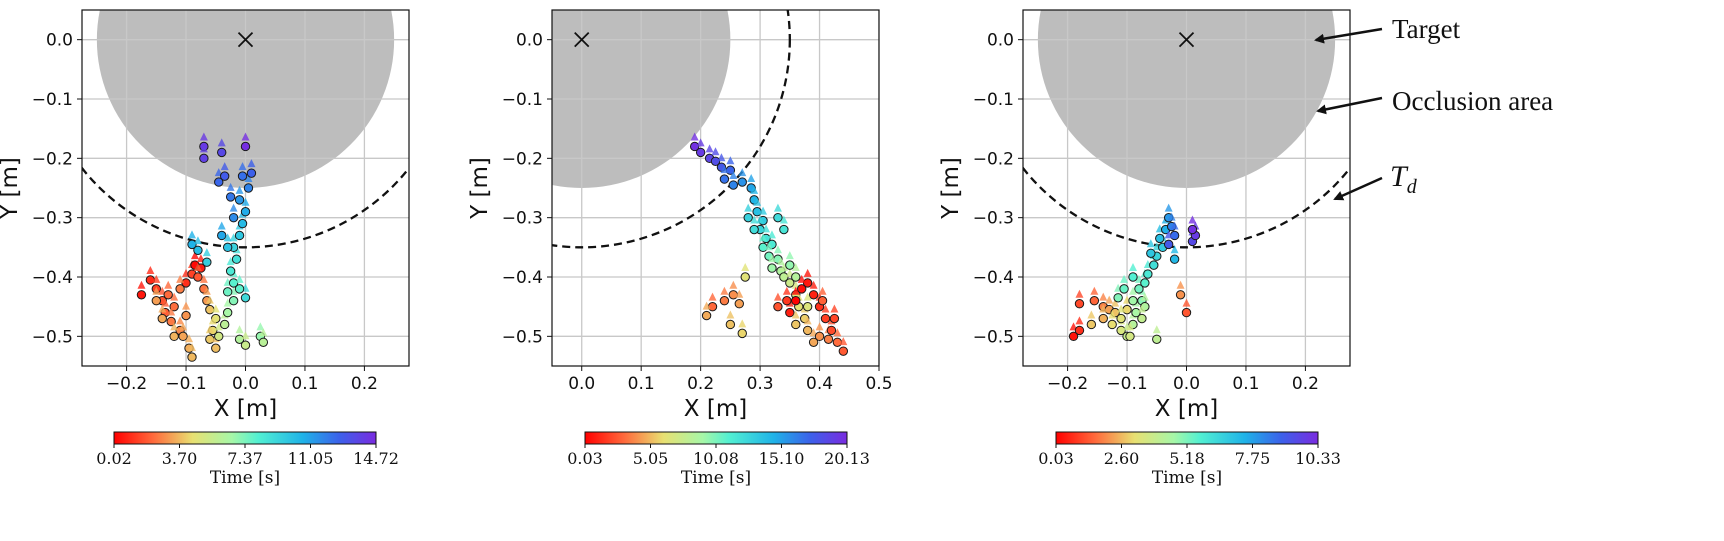 The height and width of the screenshot is (541, 1724). I want to click on y-tick-label: −0.4, so click(52, 278).